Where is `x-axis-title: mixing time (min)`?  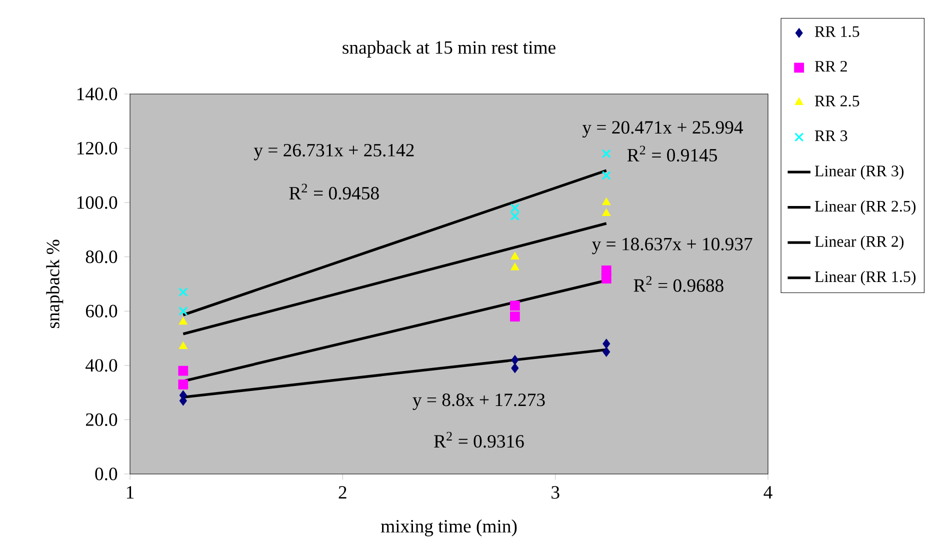 x-axis-title: mixing time (min) is located at coordinates (448, 527).